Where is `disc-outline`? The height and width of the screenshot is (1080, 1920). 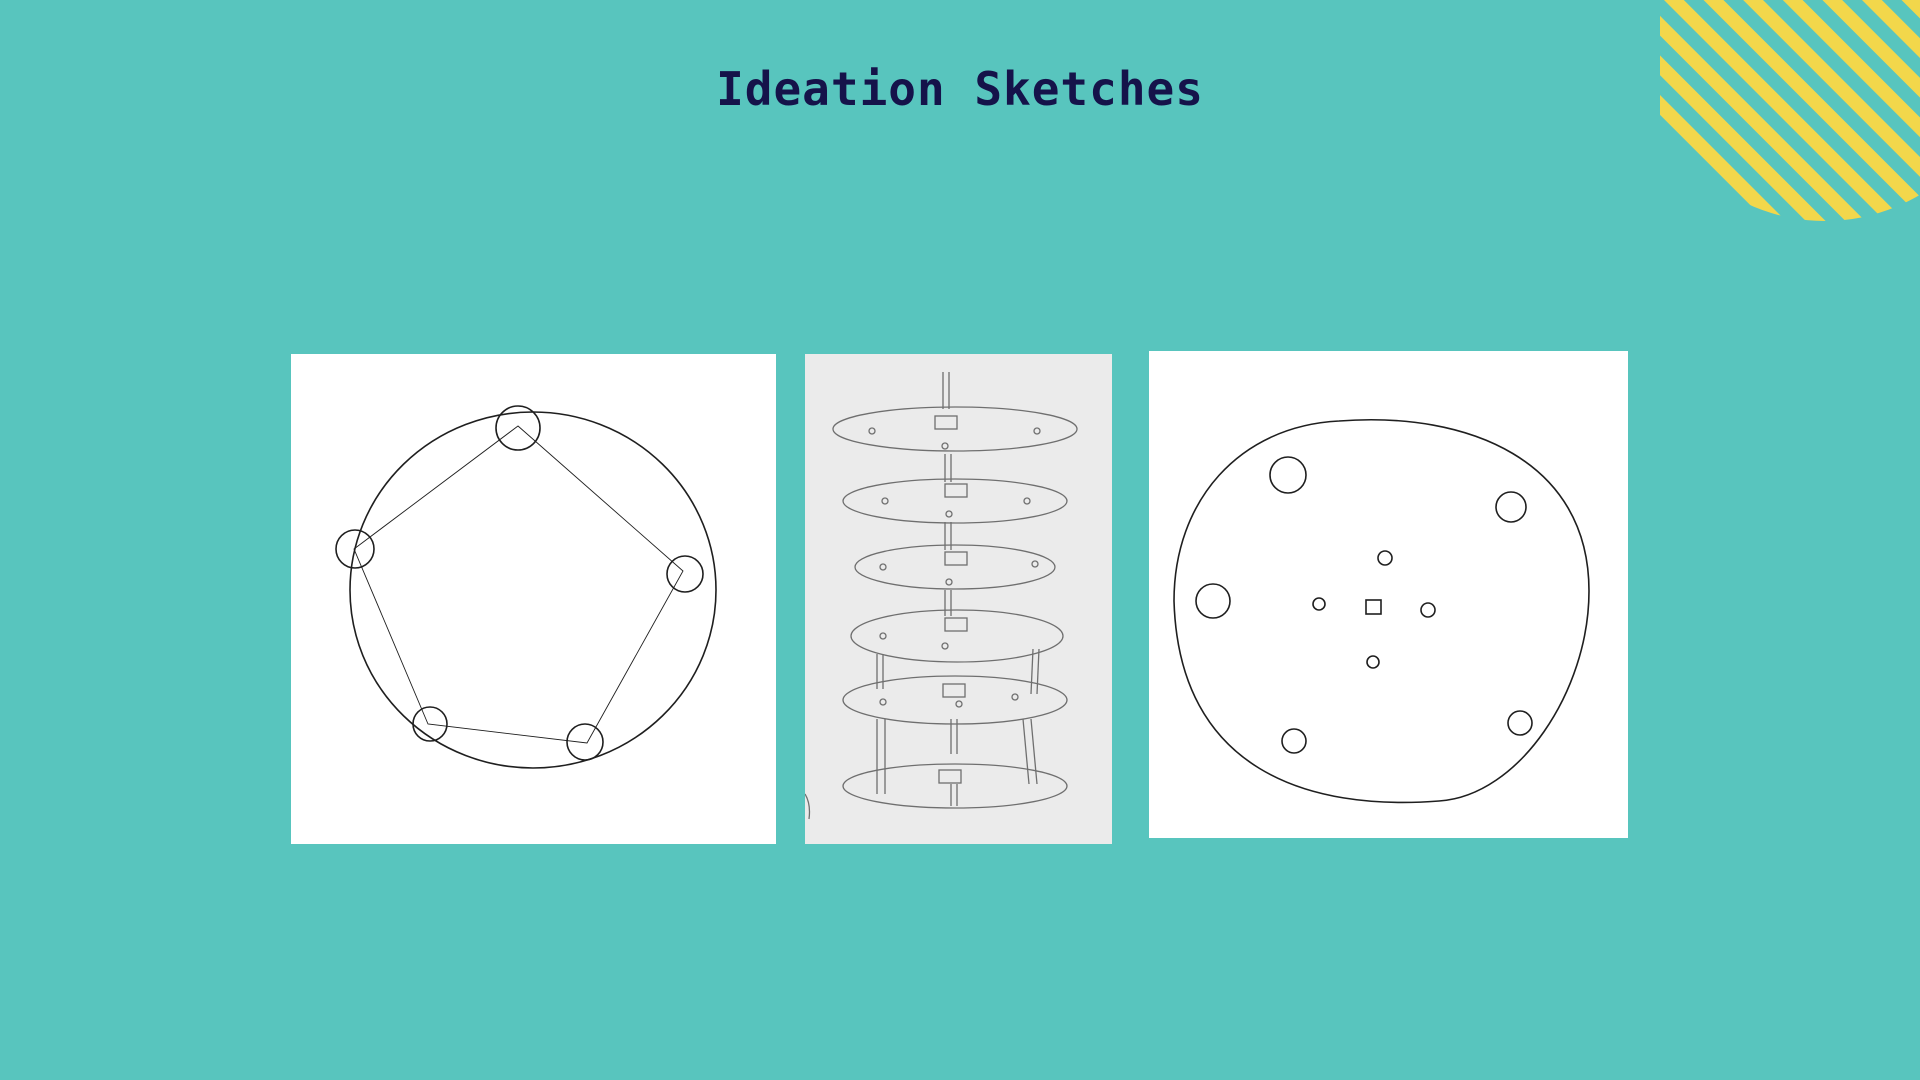
disc-outline is located at coordinates (1381, 611).